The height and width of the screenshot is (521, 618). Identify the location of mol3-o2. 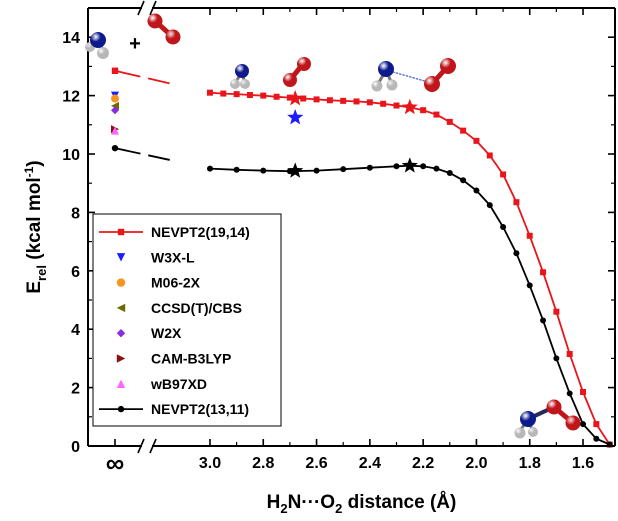
(448, 66).